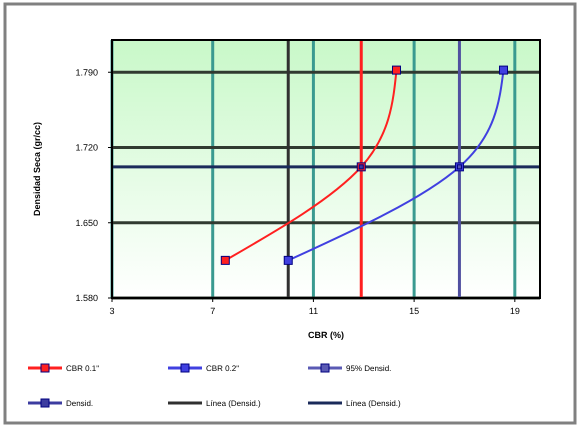 Image resolution: width=580 pixels, height=427 pixels. What do you see at coordinates (86, 298) in the screenshot?
I see `y-tick-label: 1.580` at bounding box center [86, 298].